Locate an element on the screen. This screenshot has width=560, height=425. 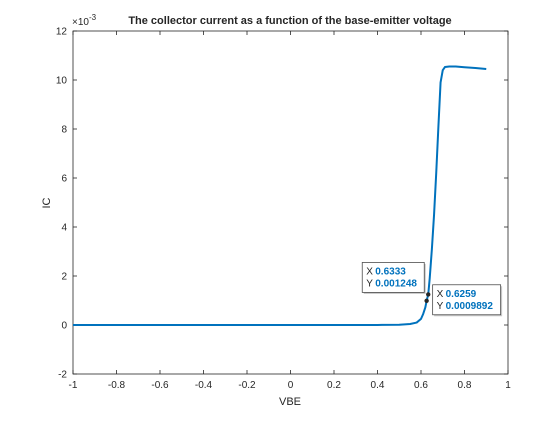
x-tick-label: 1 is located at coordinates (508, 385).